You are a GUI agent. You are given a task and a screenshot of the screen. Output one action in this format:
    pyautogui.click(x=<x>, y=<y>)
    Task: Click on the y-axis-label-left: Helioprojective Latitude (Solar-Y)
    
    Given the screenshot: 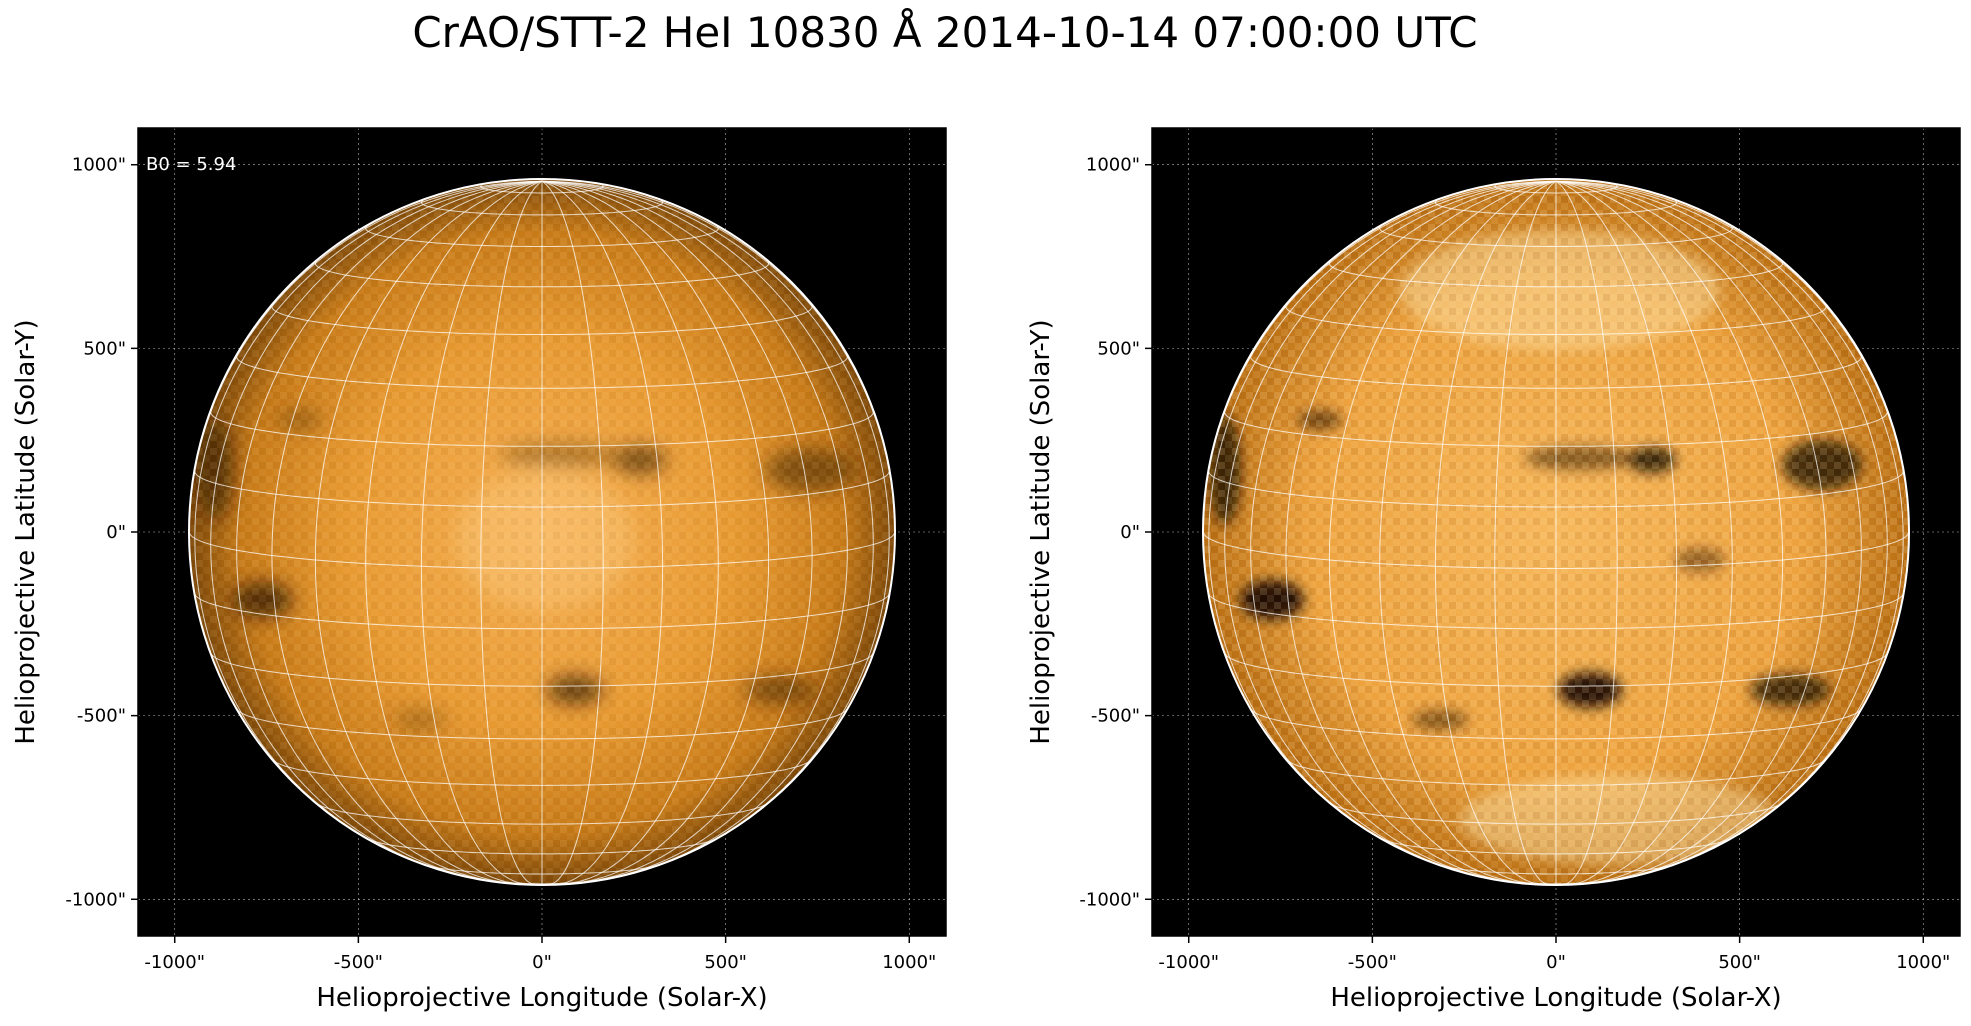 What is the action you would take?
    pyautogui.click(x=26, y=531)
    